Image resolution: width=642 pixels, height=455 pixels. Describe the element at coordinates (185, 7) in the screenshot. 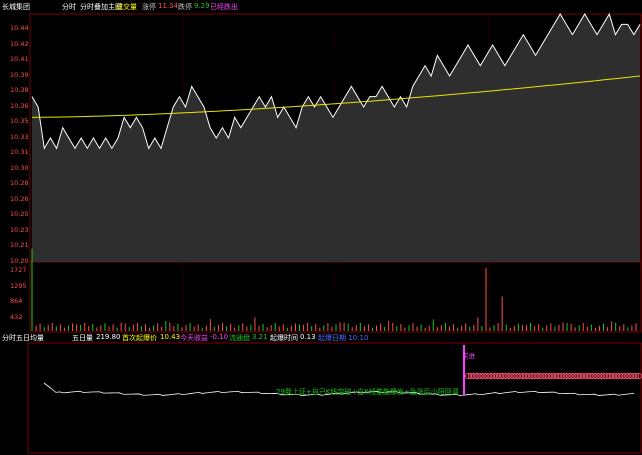

I see `limit-down-label: 跌停` at that location.